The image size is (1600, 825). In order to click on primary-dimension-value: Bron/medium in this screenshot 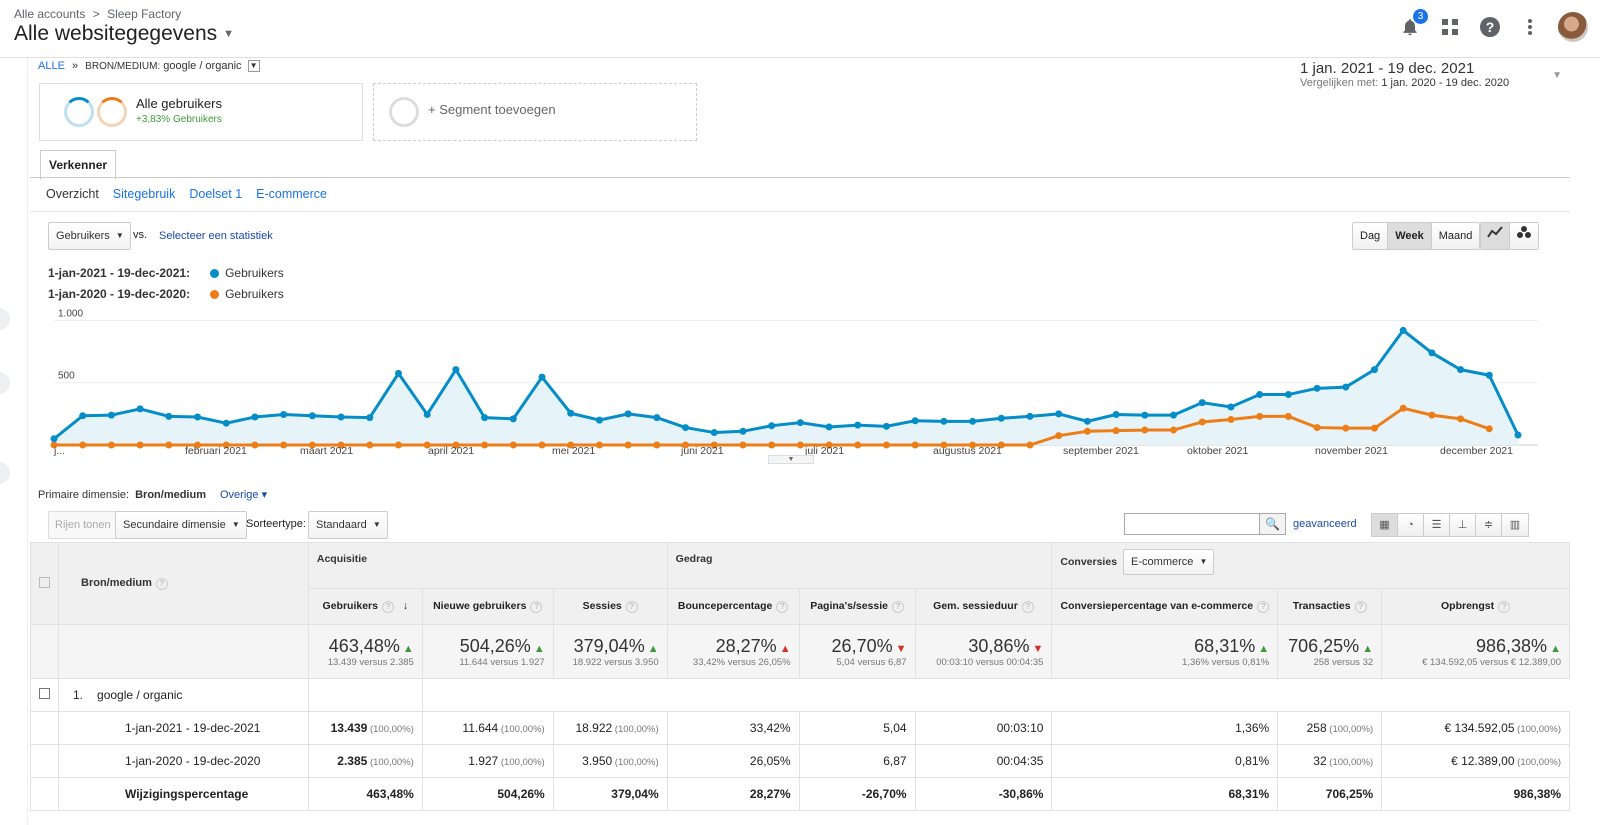, I will do `click(170, 495)`.